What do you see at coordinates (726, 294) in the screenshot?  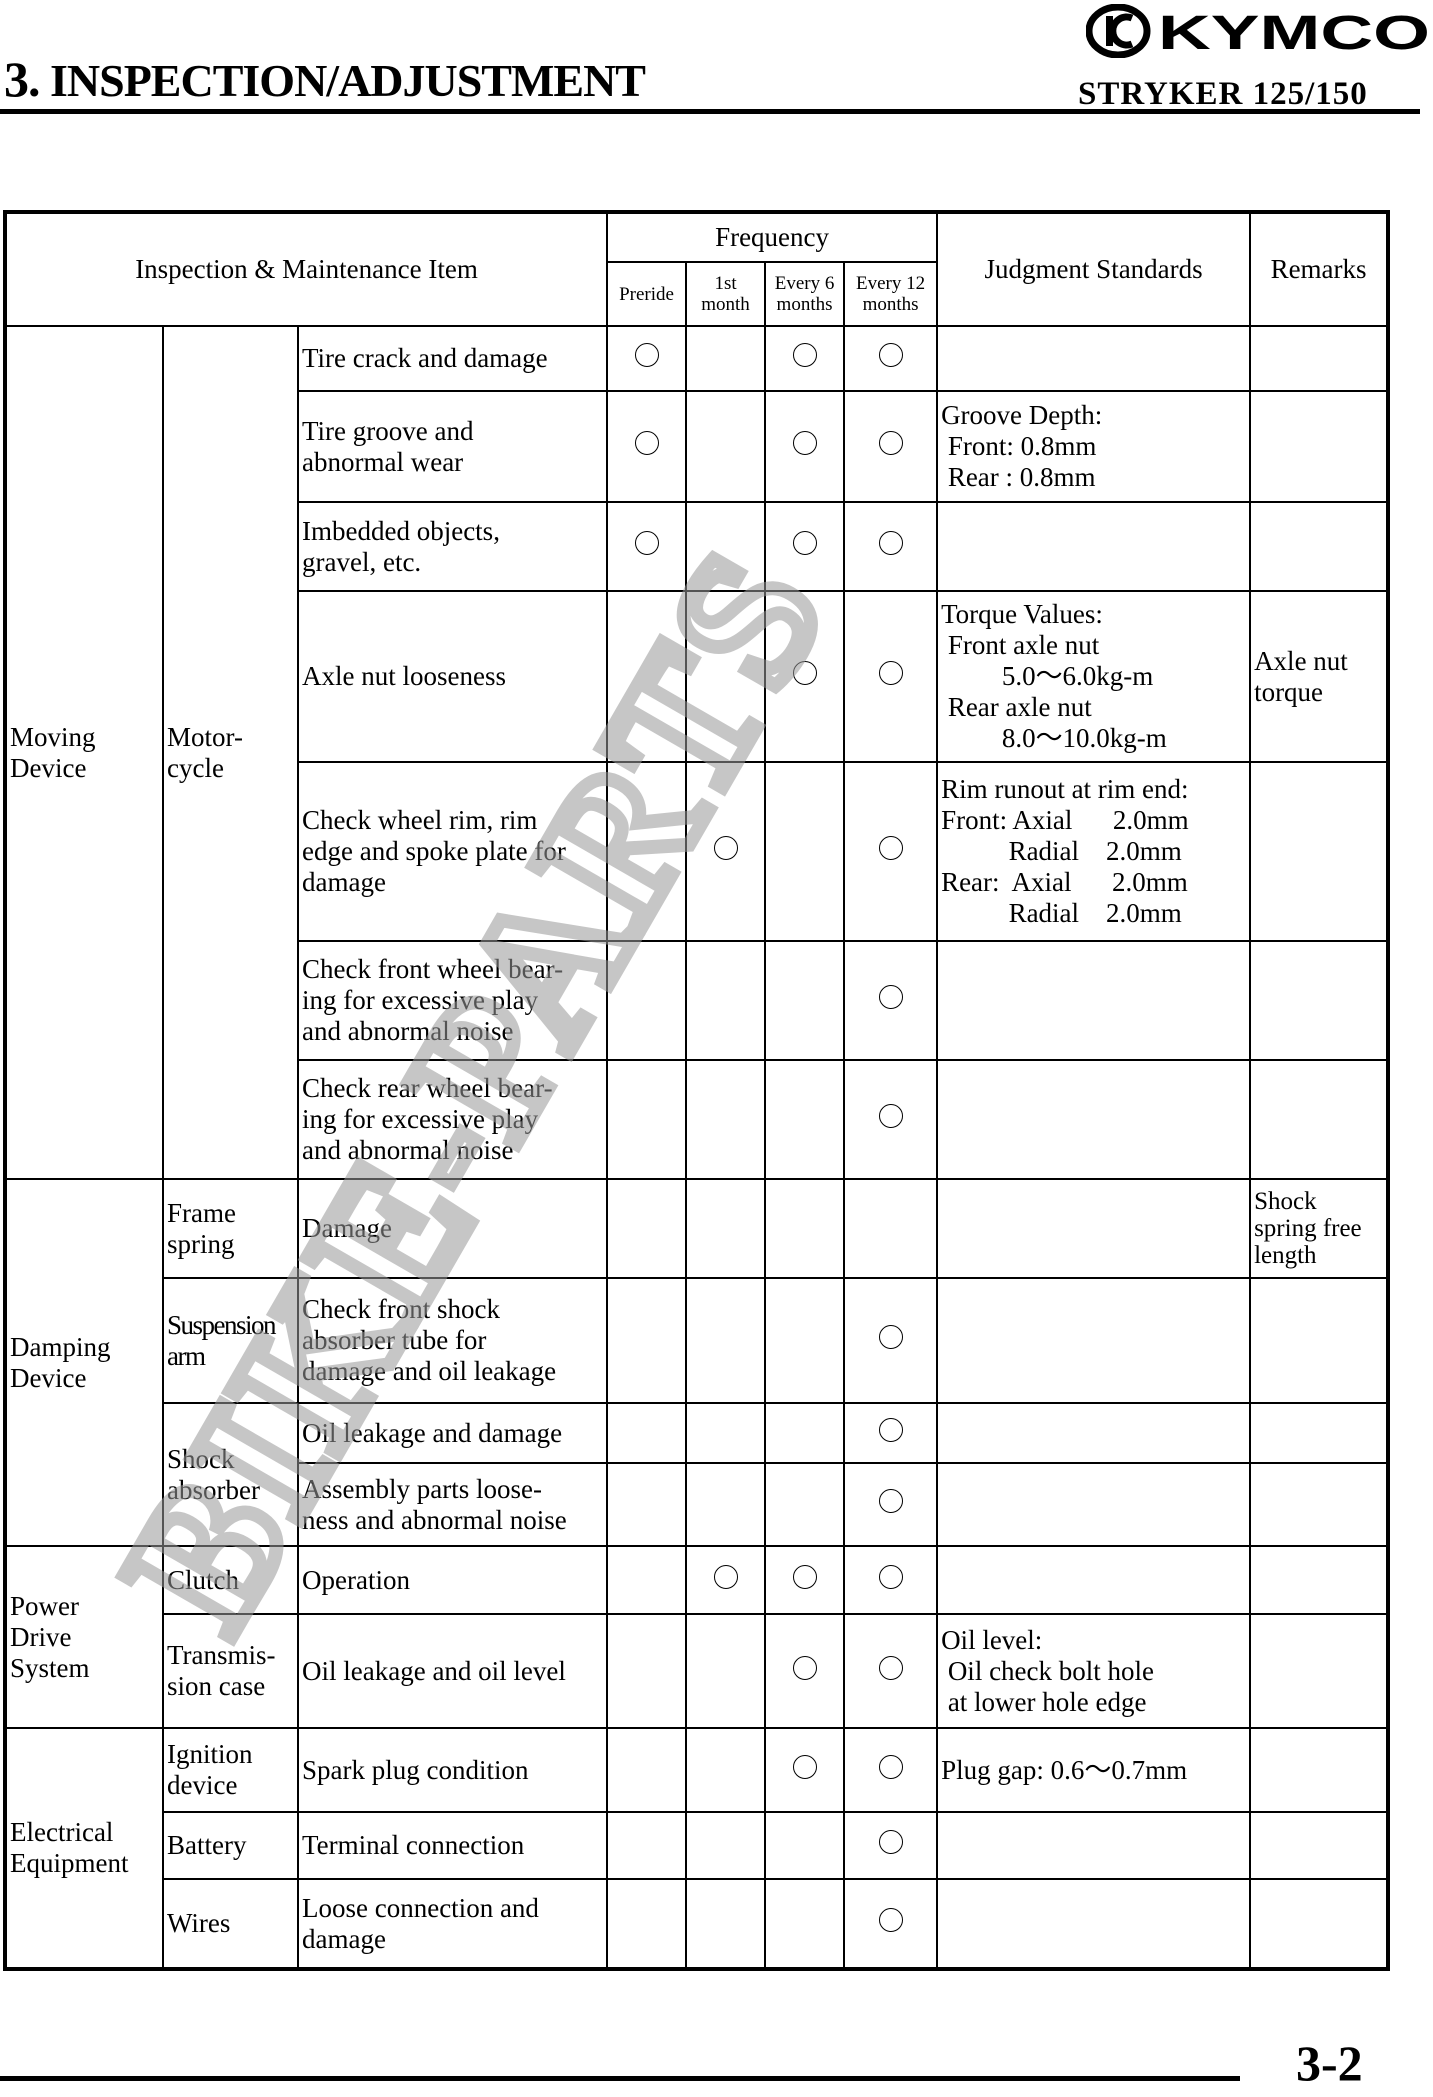 I see `header-1st-month: 1st month` at bounding box center [726, 294].